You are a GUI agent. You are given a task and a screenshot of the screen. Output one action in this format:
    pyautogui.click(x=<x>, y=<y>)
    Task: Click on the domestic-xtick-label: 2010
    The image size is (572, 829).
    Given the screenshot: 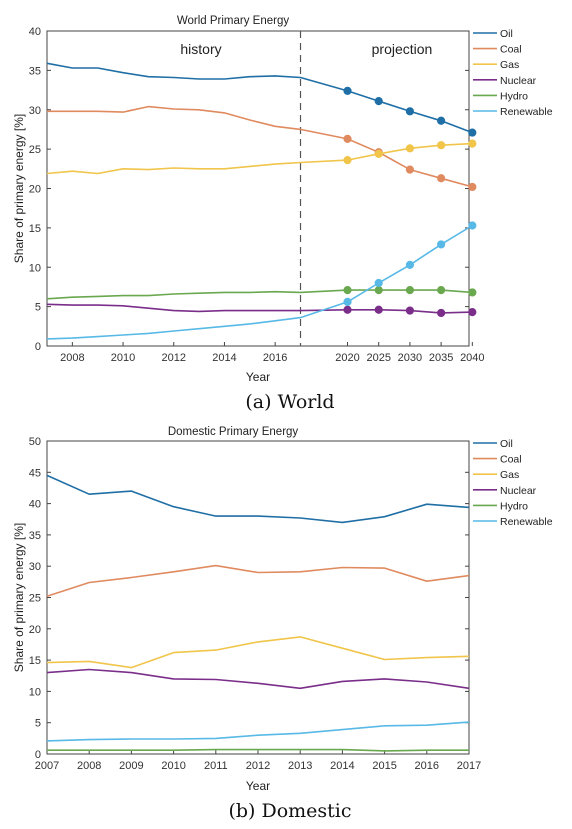 What is the action you would take?
    pyautogui.click(x=173, y=766)
    